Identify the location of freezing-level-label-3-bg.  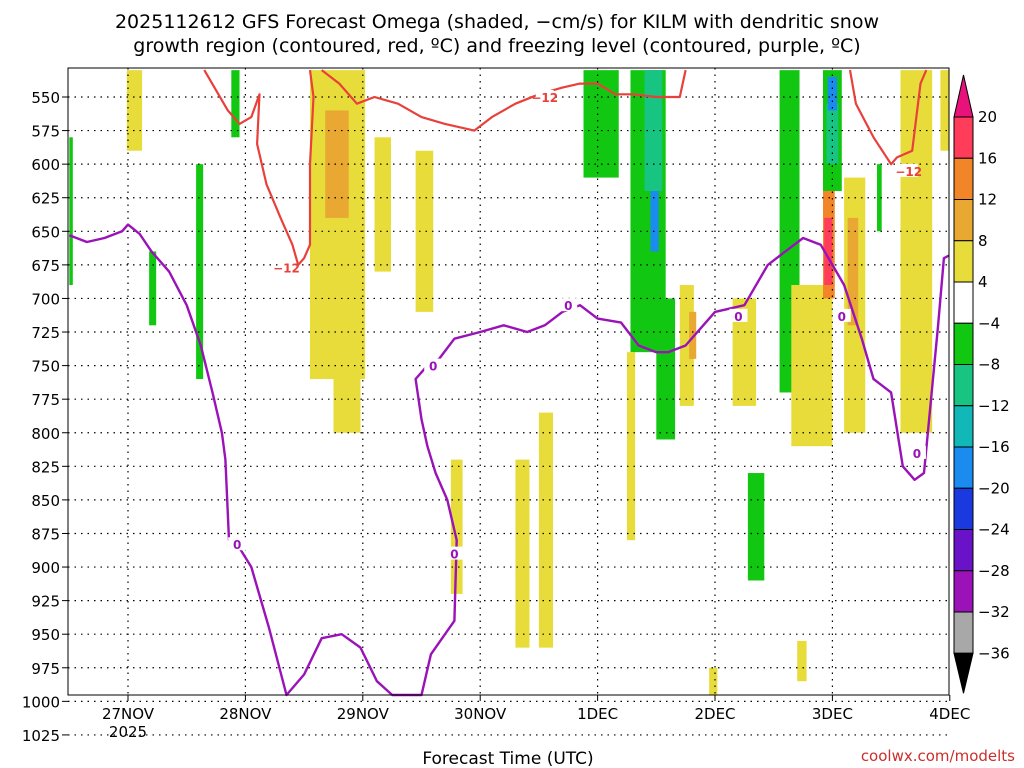
(568, 305).